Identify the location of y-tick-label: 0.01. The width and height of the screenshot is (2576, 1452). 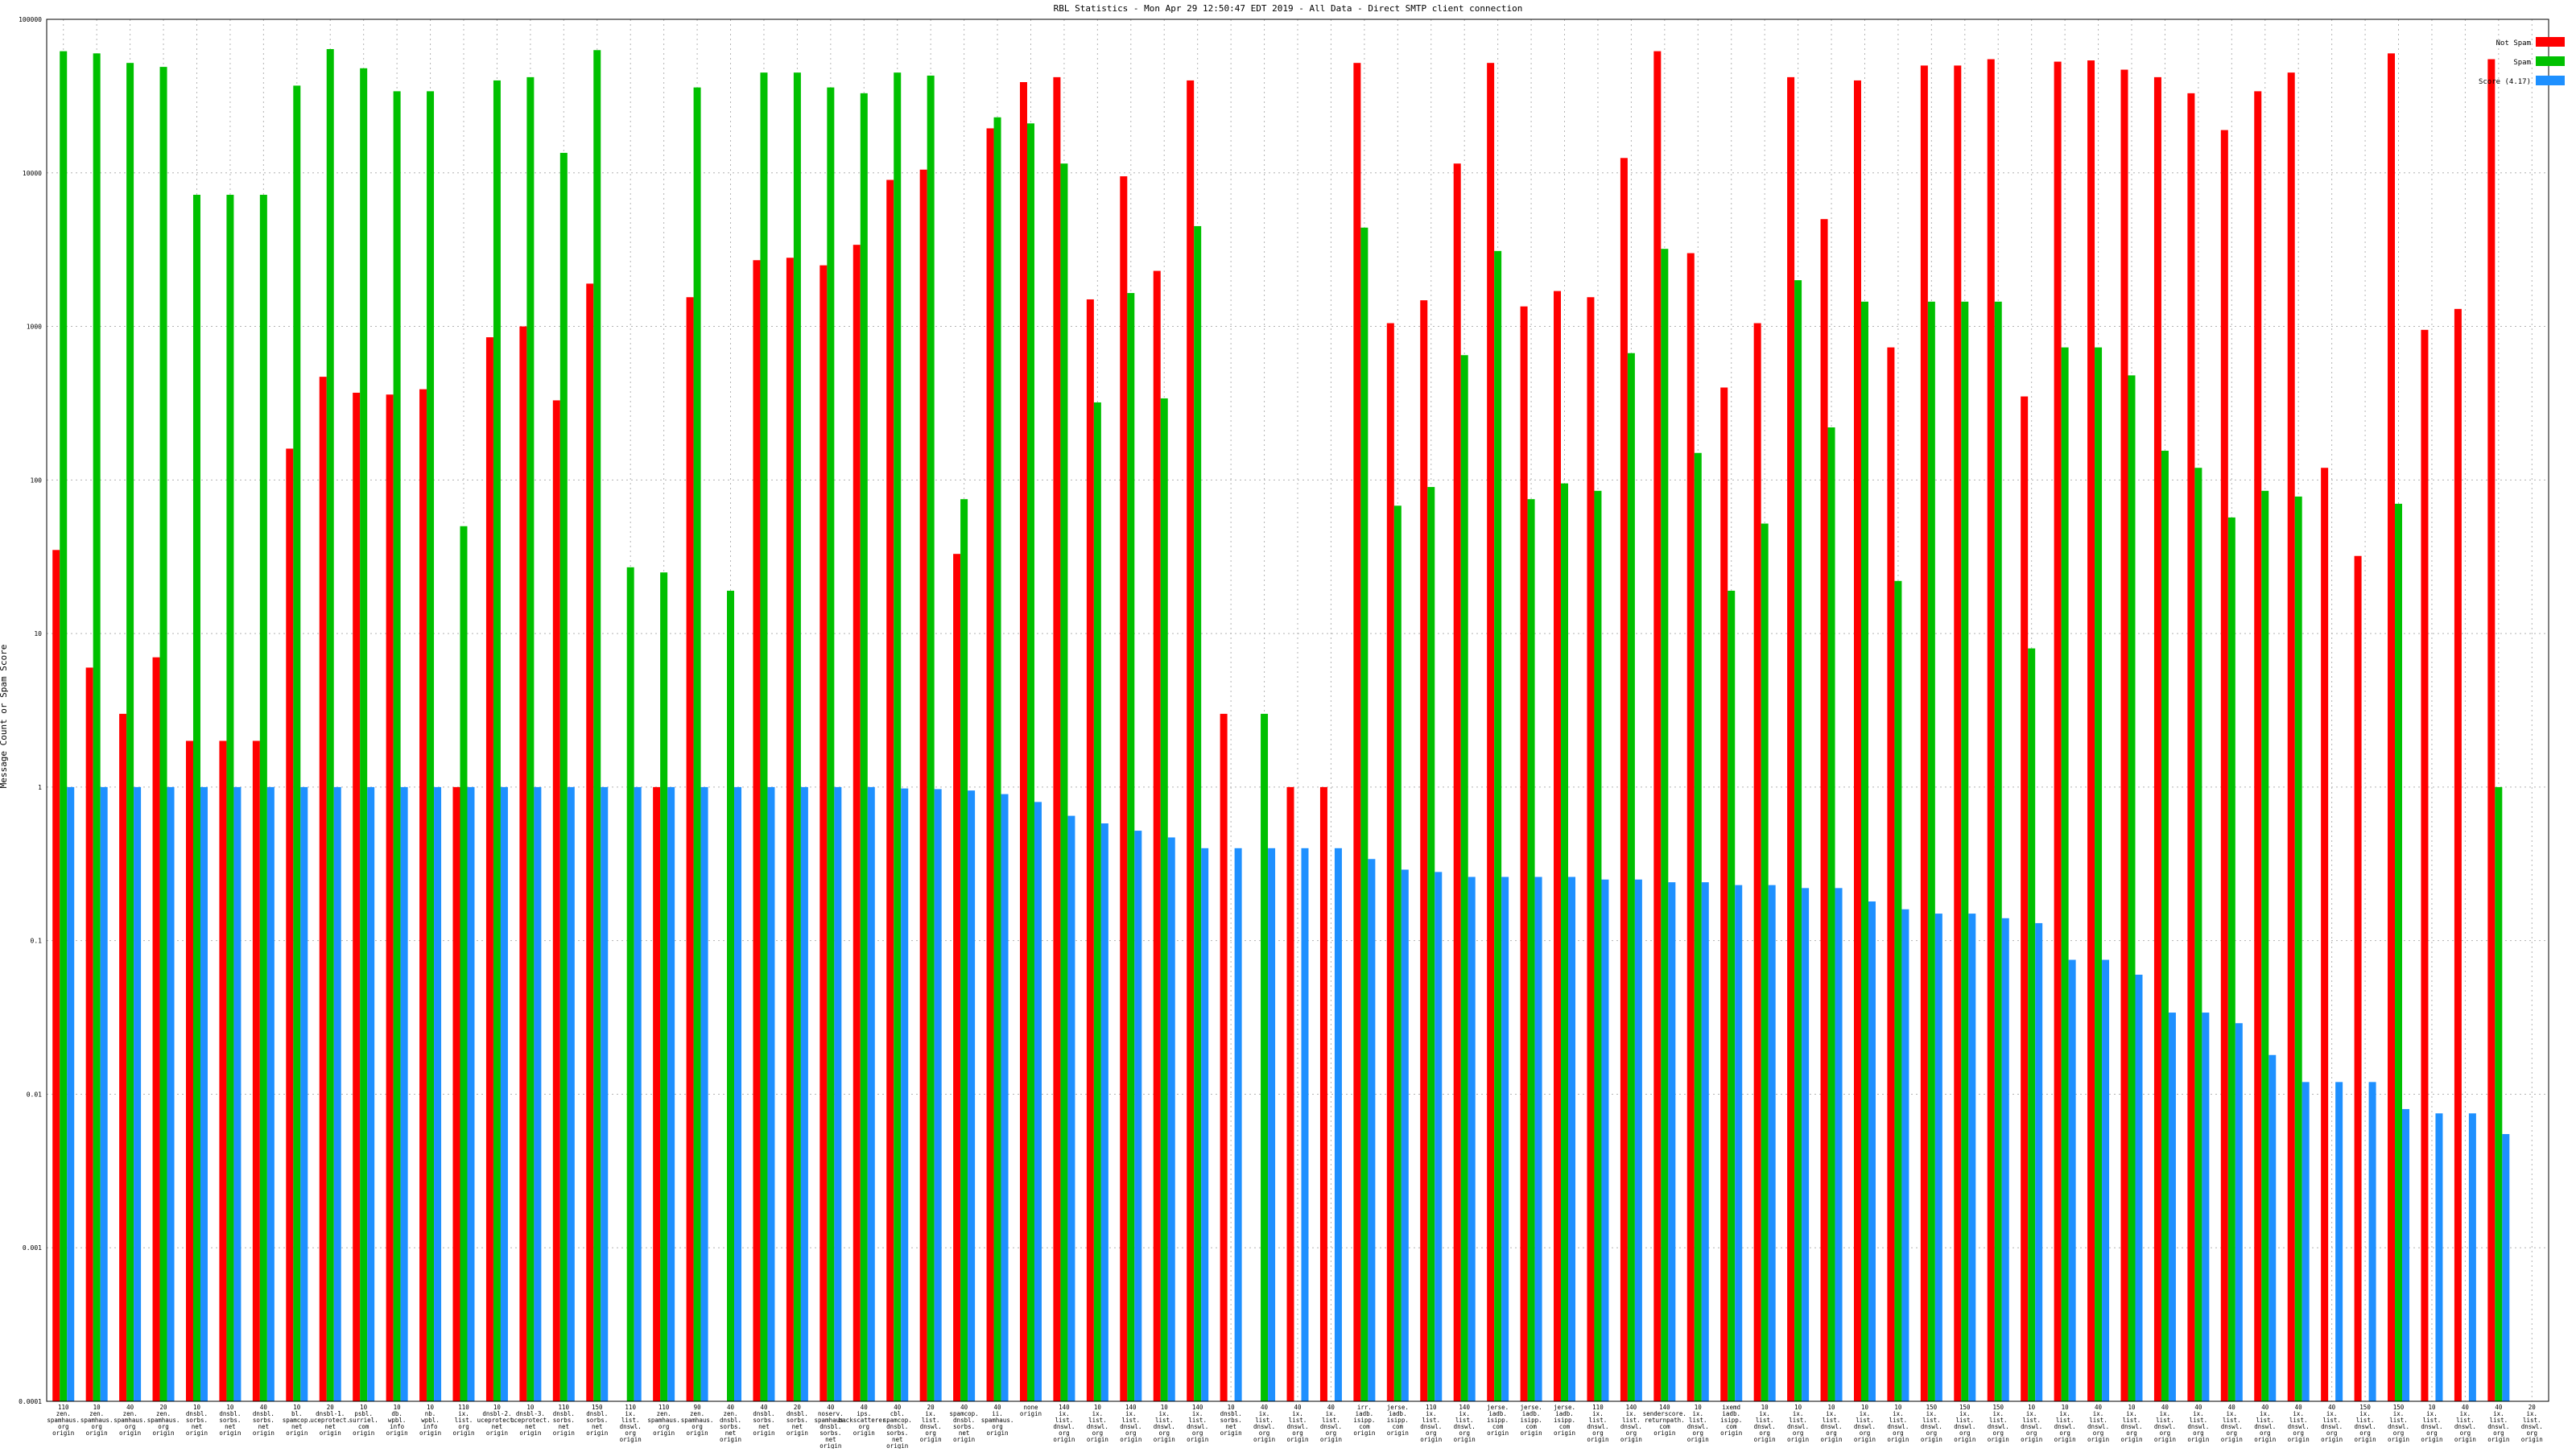
(34, 1094).